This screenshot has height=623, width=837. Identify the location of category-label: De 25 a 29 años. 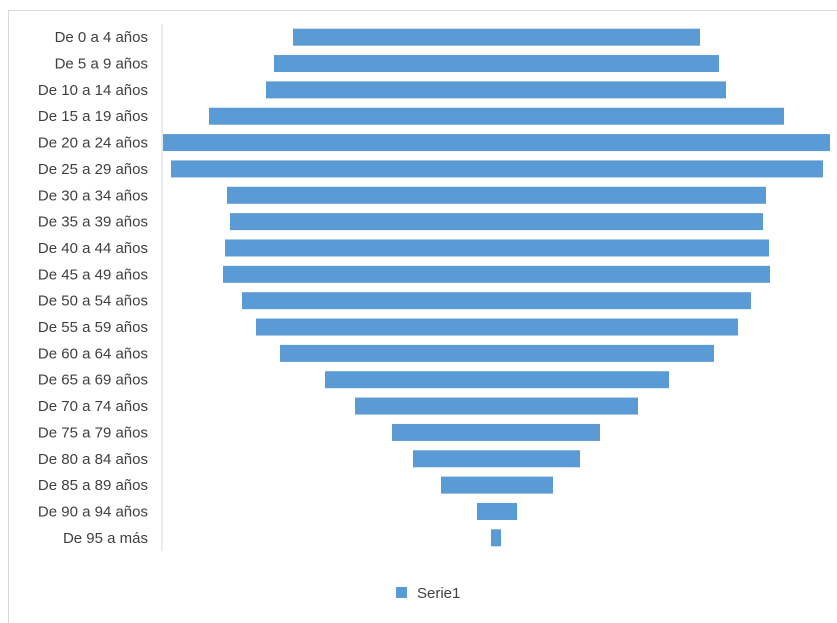
(93, 169).